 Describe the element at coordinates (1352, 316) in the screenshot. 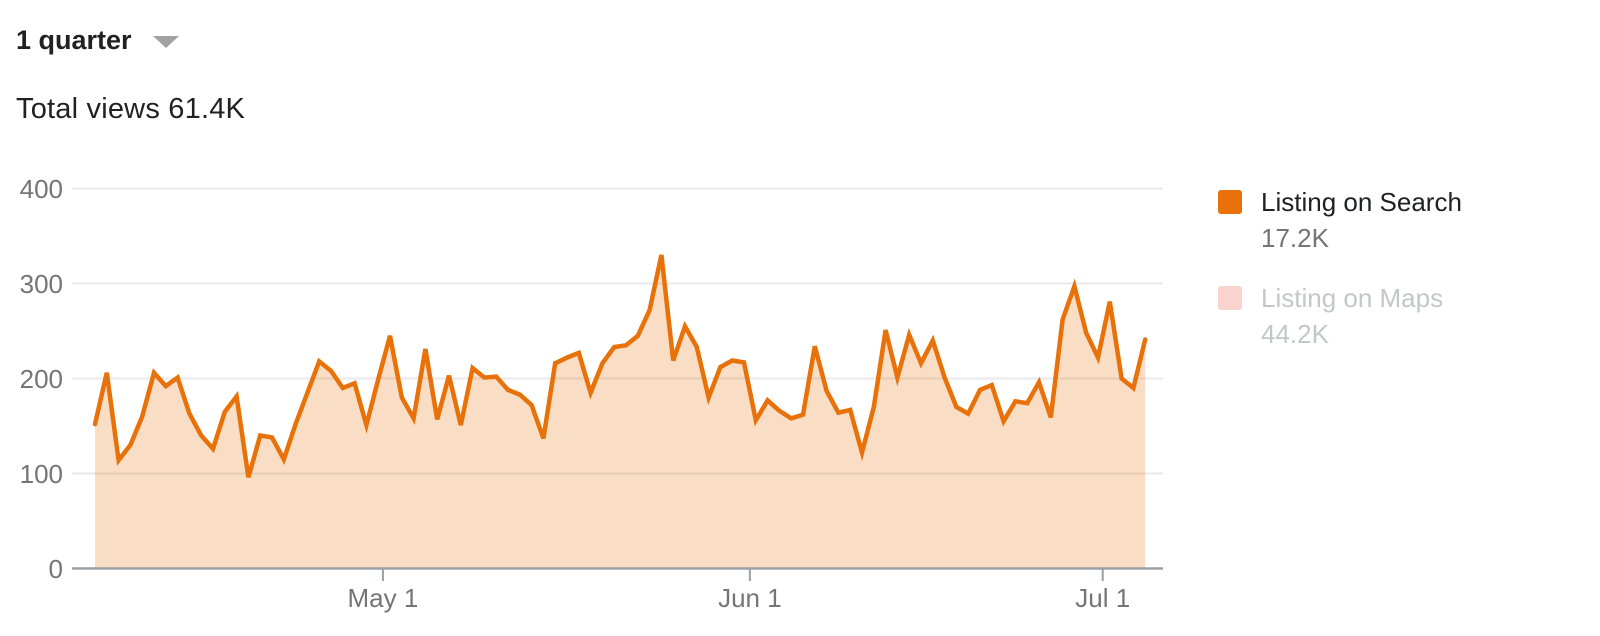

I see `legend-text-block: Listing on Maps 44.2K` at that location.